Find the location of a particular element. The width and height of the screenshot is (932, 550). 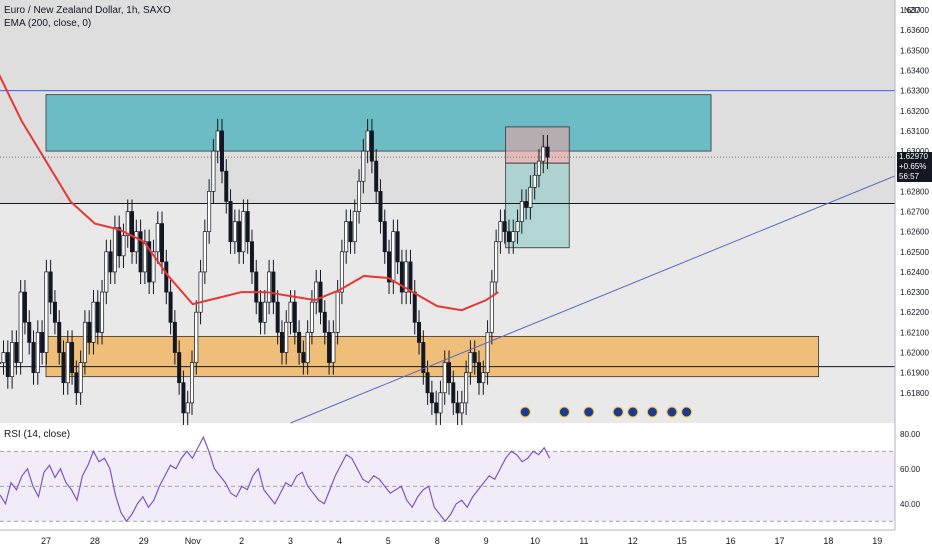

ema-legend: EMA (200, close, 0) is located at coordinates (48, 23).